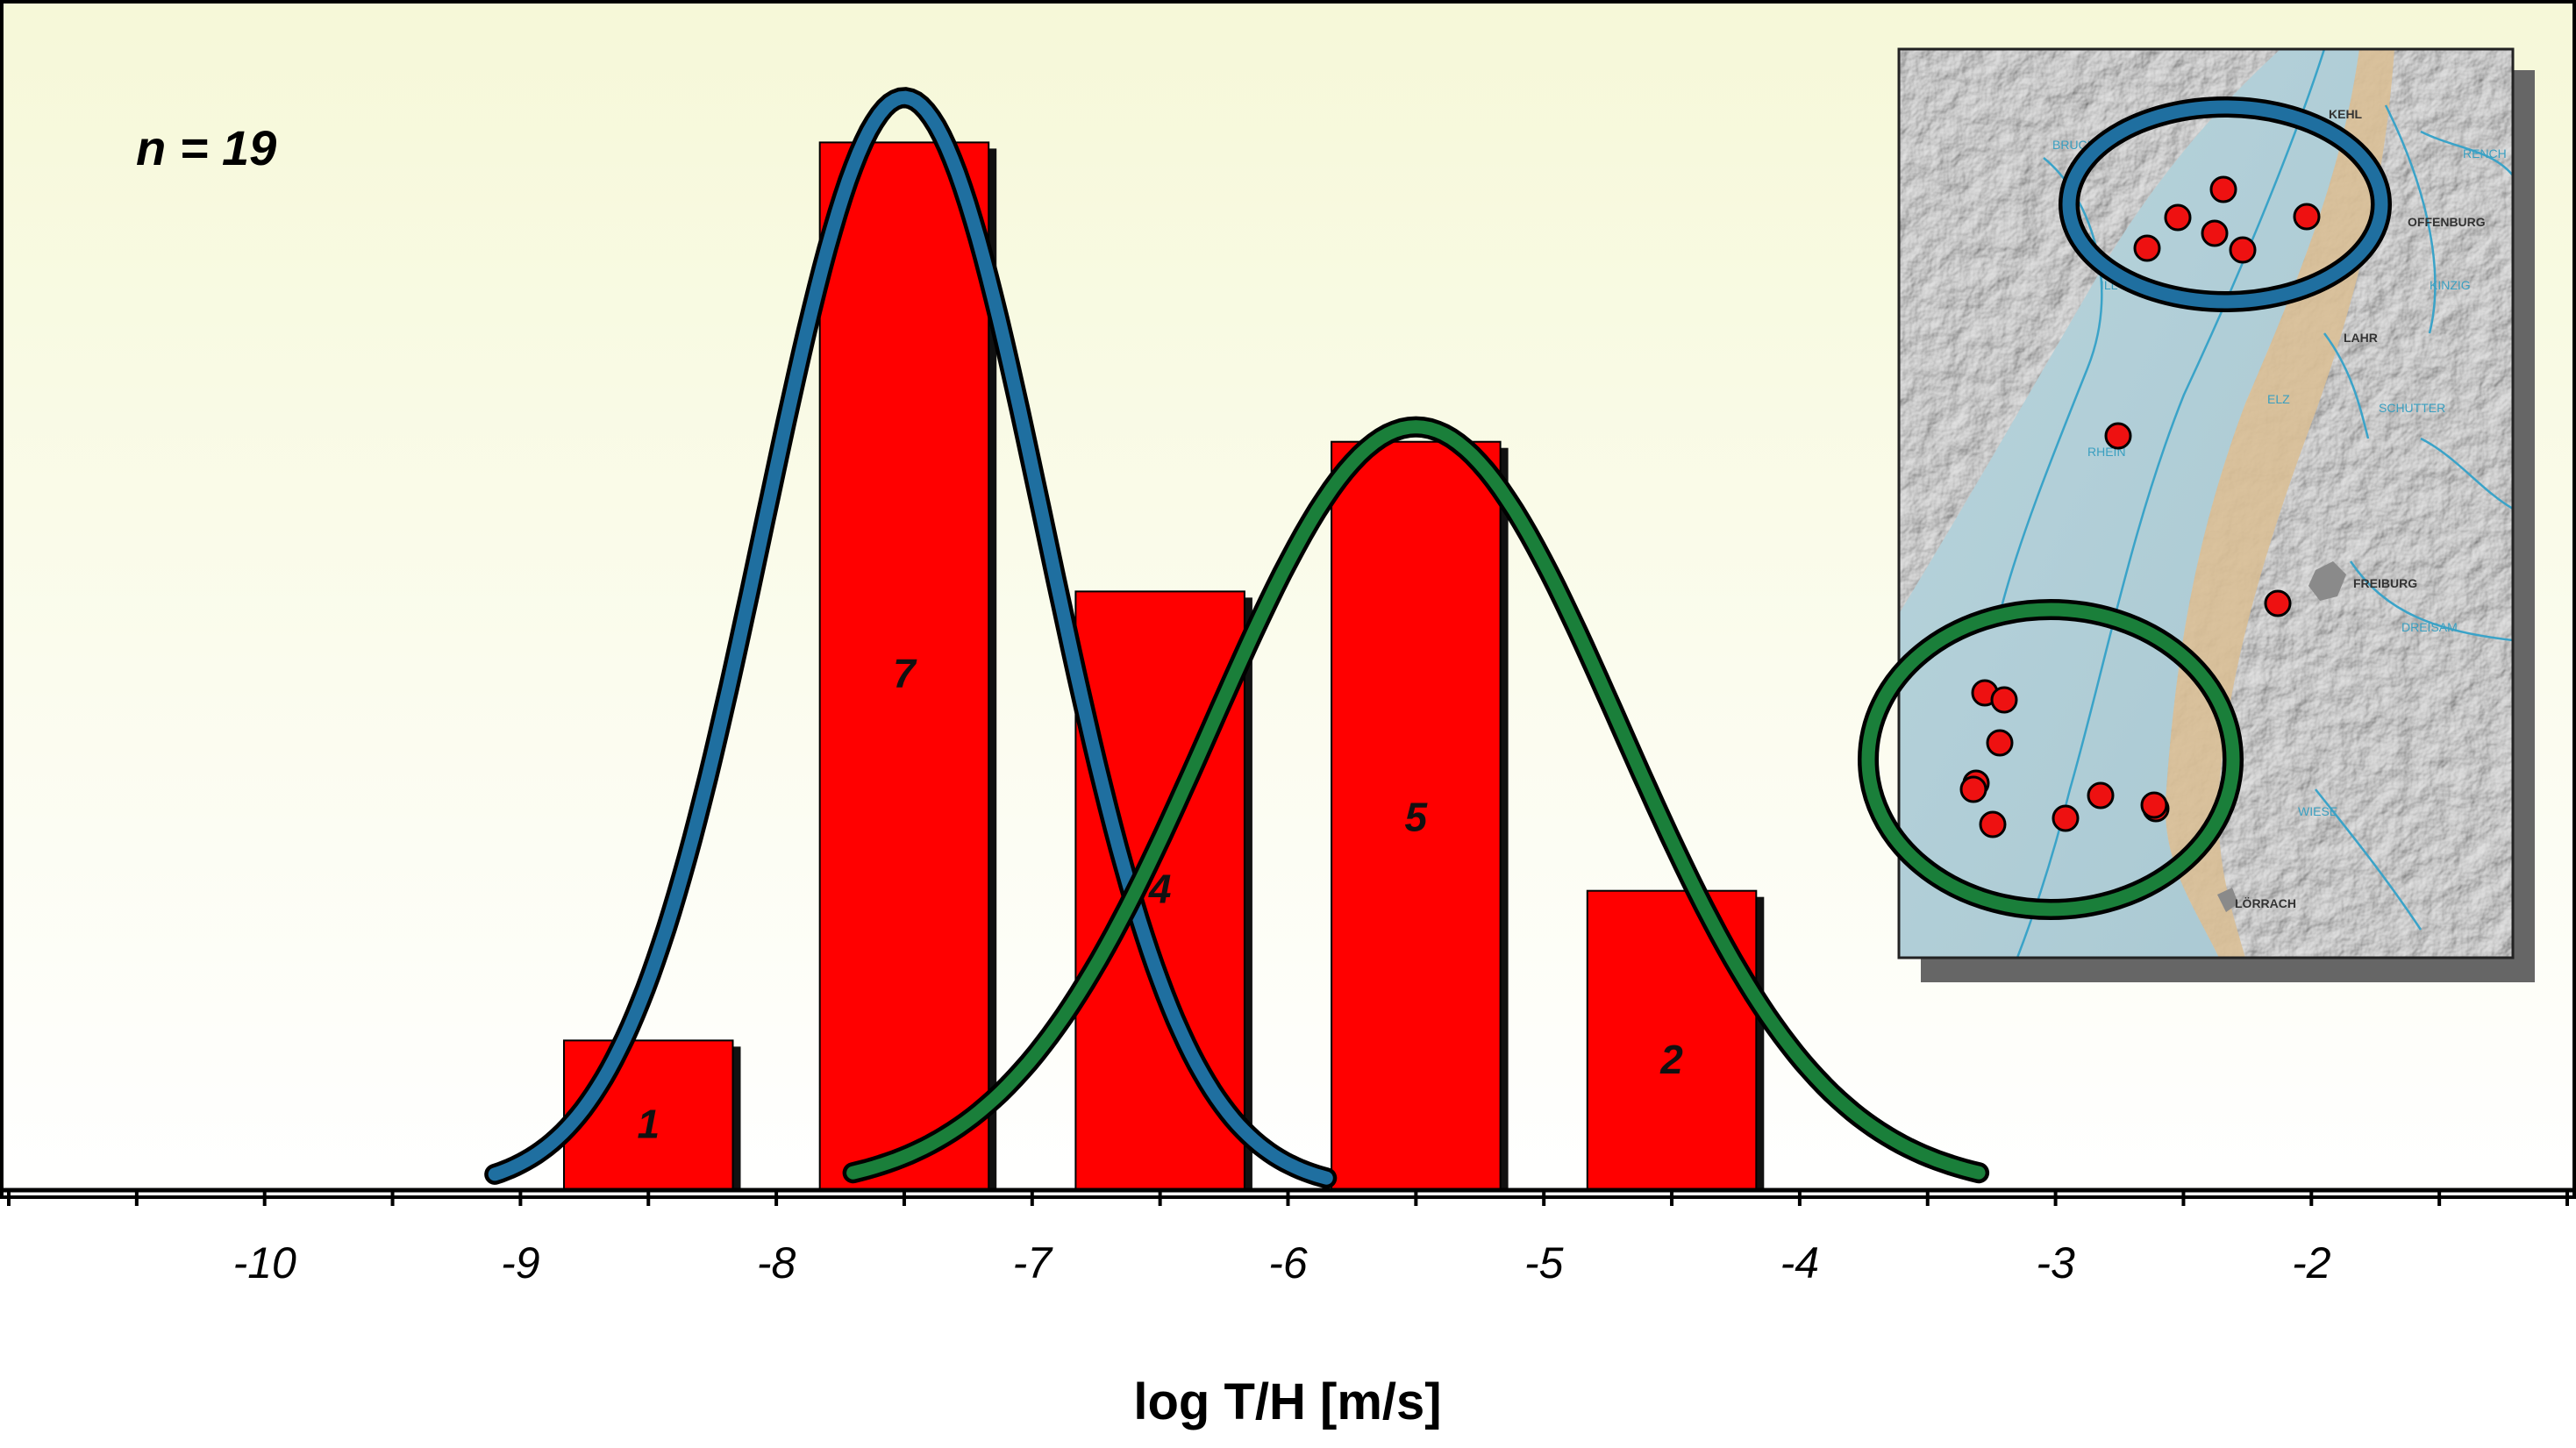 This screenshot has height=1448, width=2576. What do you see at coordinates (2451, 285) in the screenshot?
I see `river-label-kinzig: KINZIG` at bounding box center [2451, 285].